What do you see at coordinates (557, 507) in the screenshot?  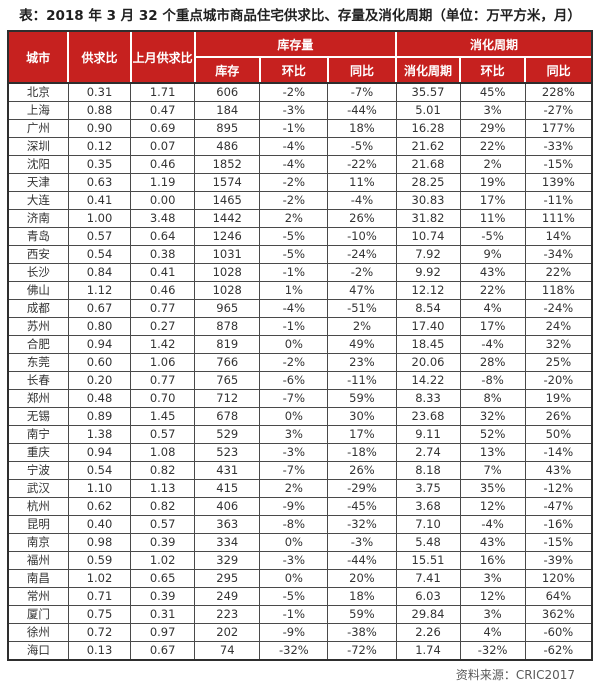 I see `cell-digestion-yoy: -47%` at bounding box center [557, 507].